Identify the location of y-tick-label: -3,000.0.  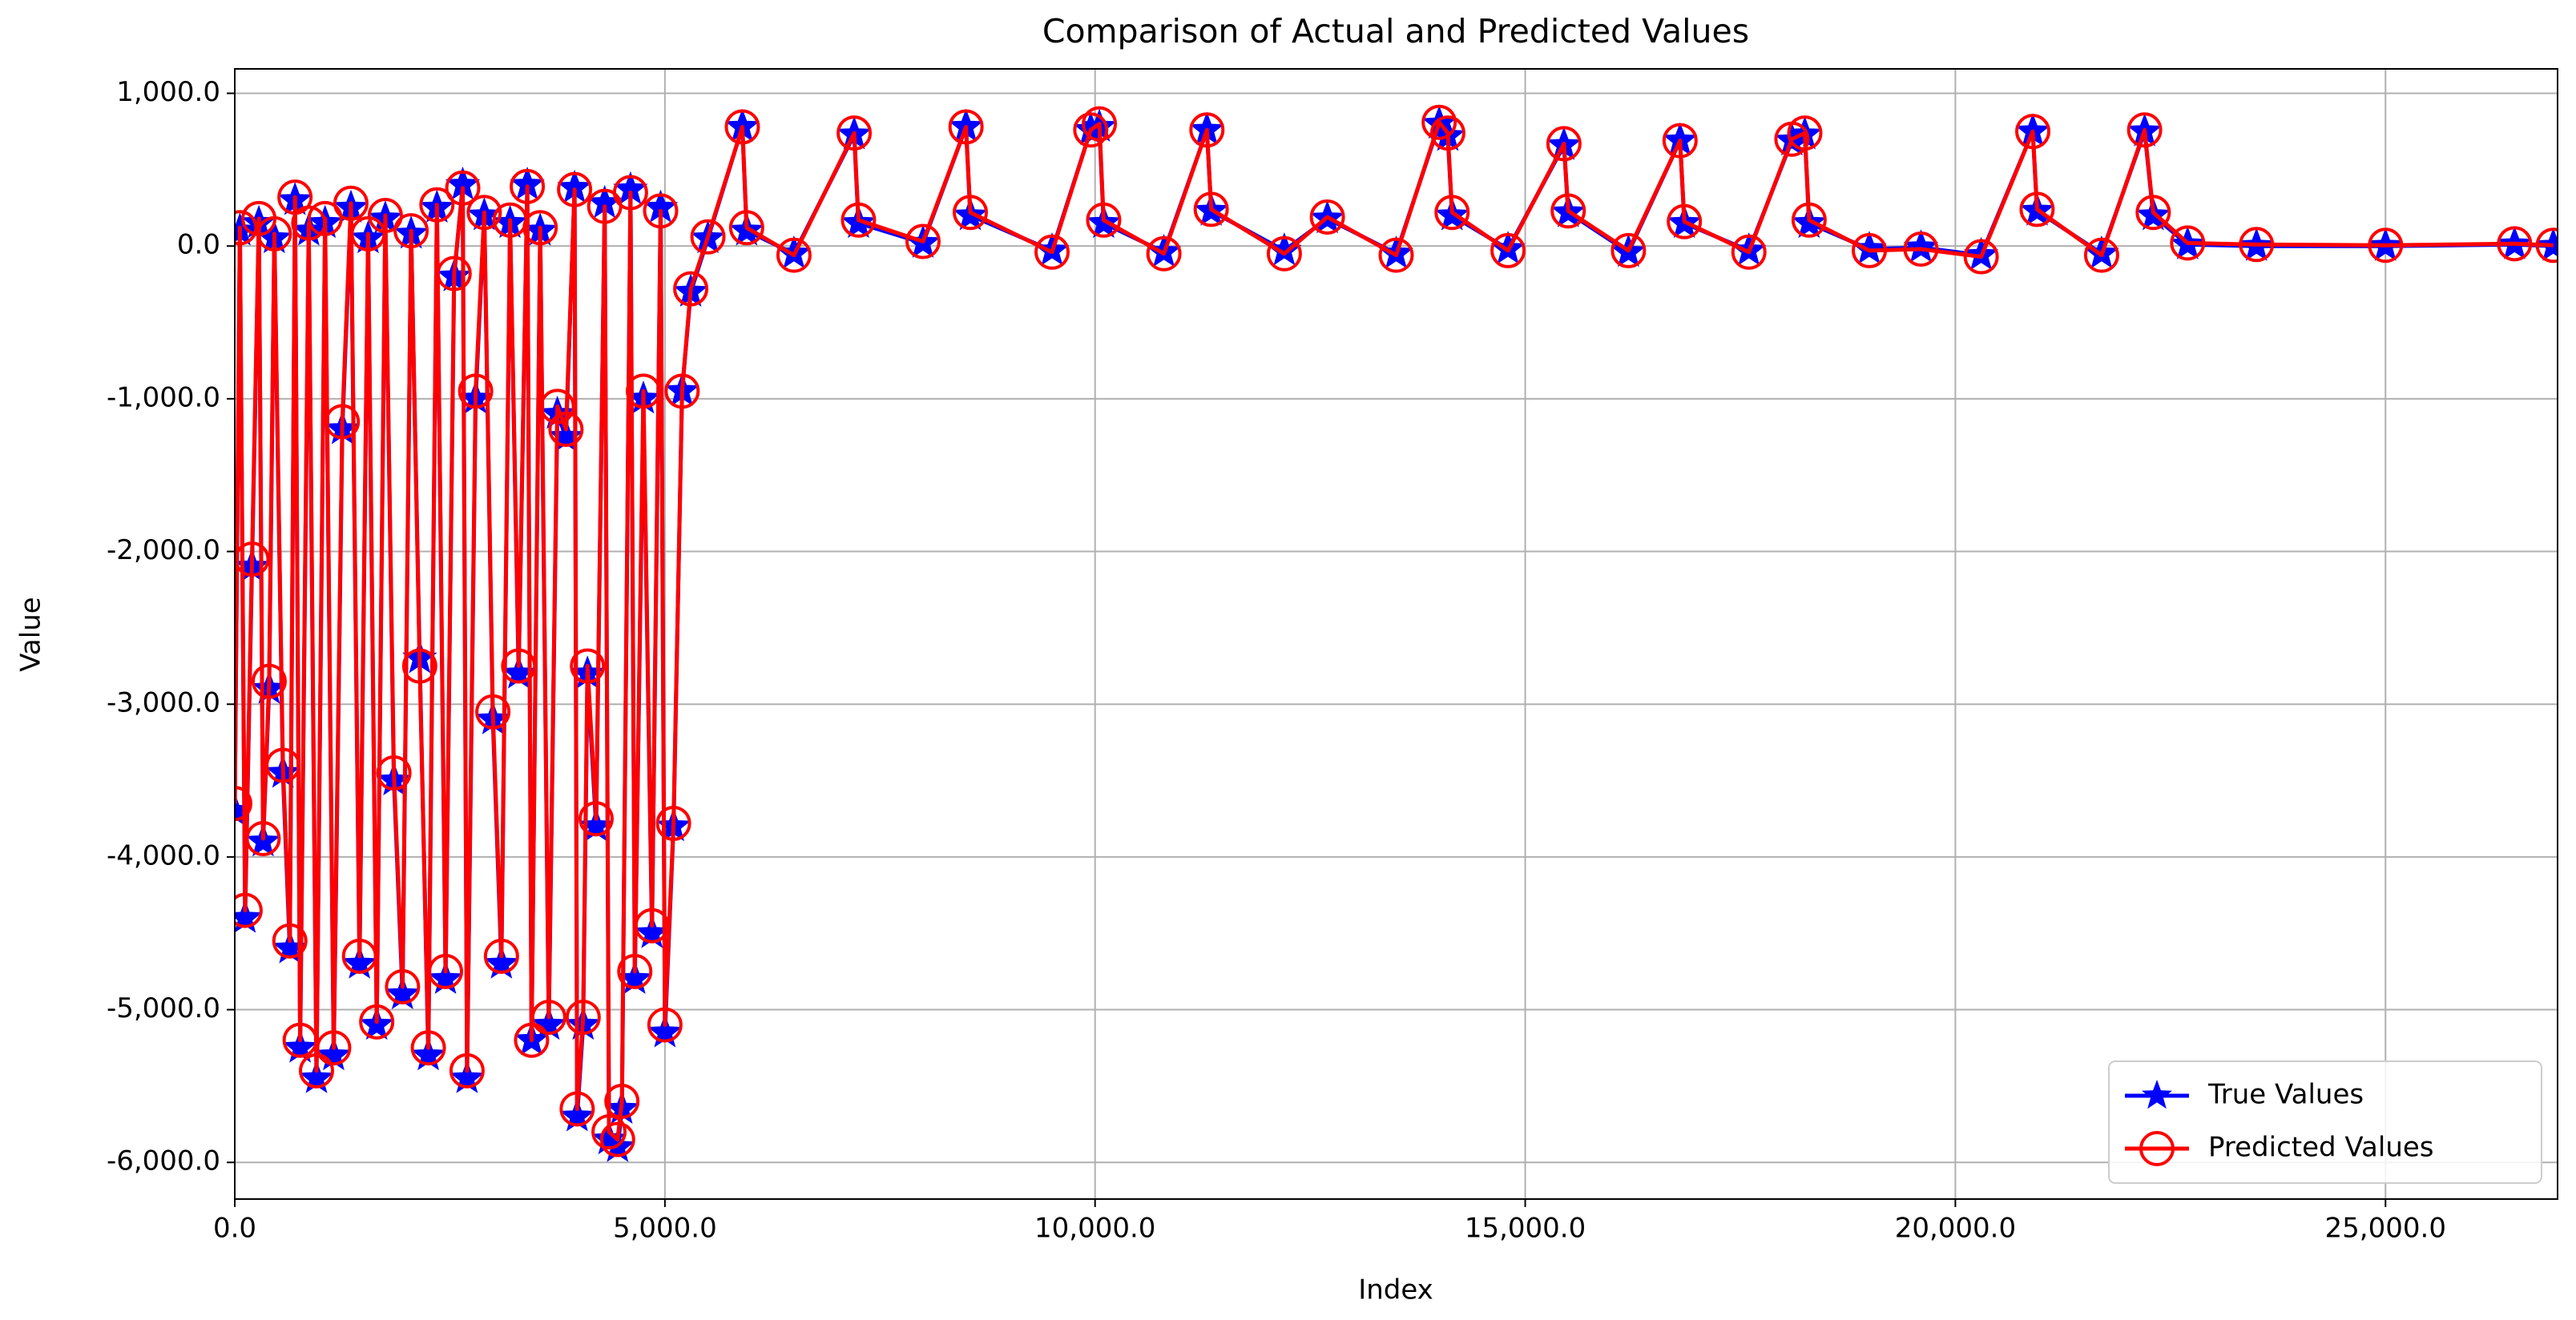
(163, 703).